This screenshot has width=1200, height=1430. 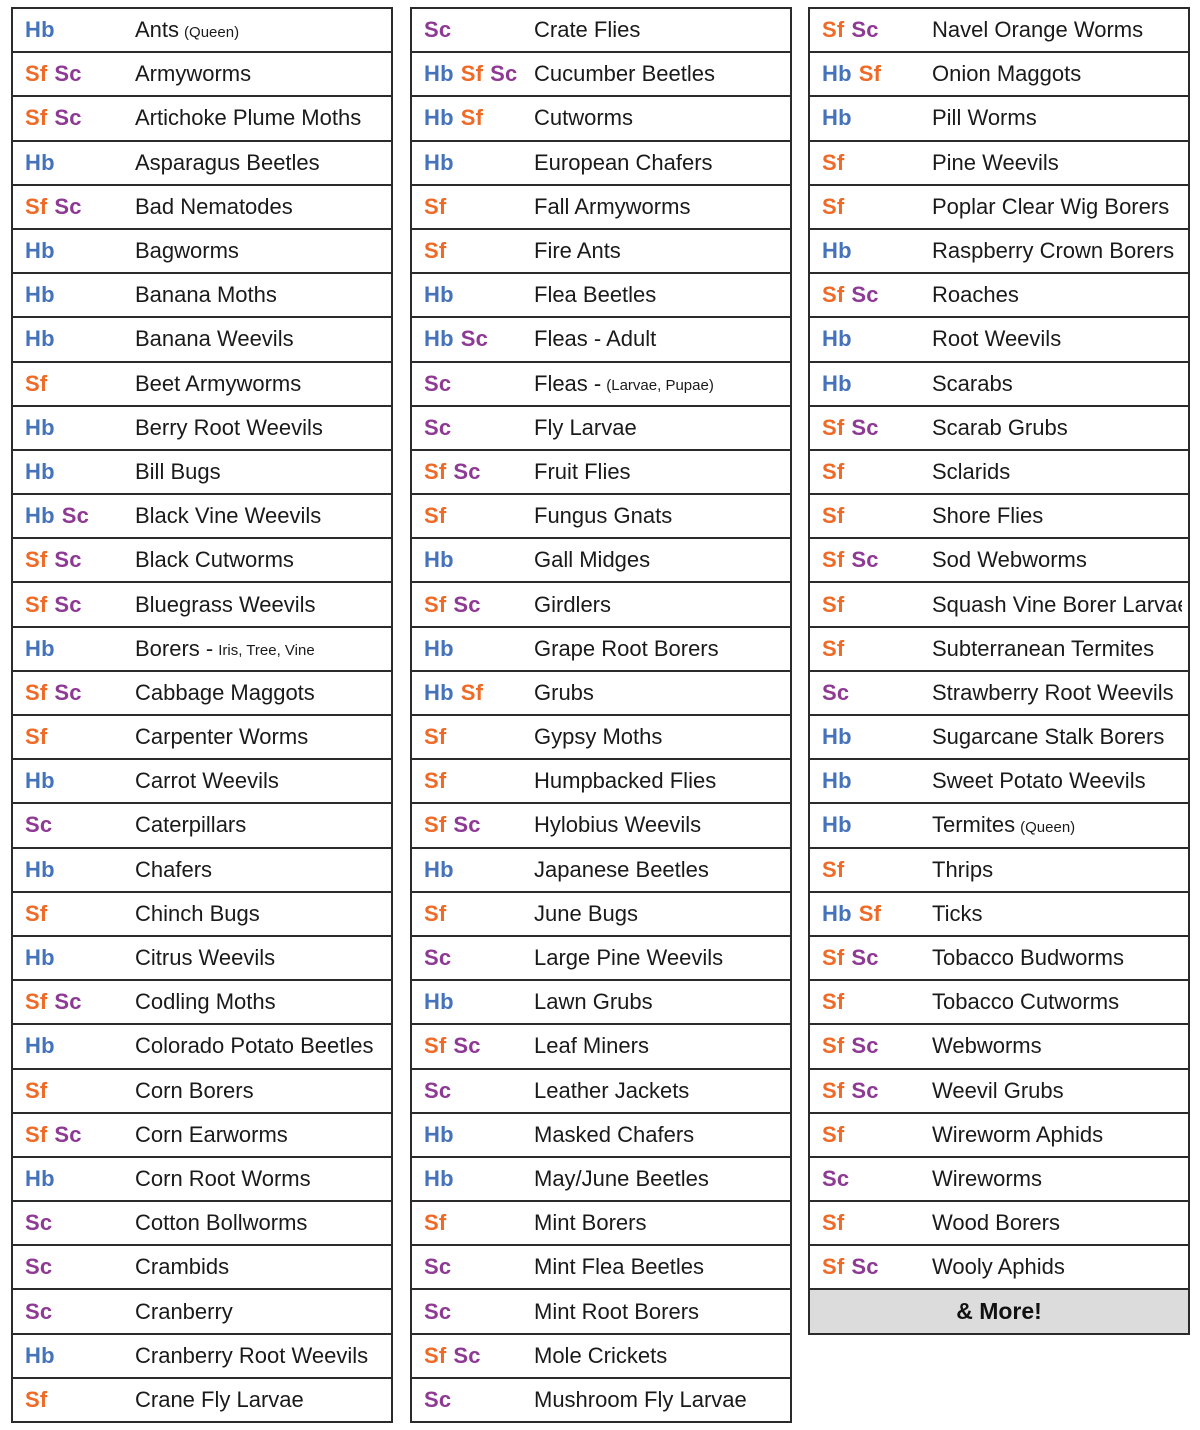 I want to click on pest-name-cell: Gypsy Moths, so click(x=659, y=737).